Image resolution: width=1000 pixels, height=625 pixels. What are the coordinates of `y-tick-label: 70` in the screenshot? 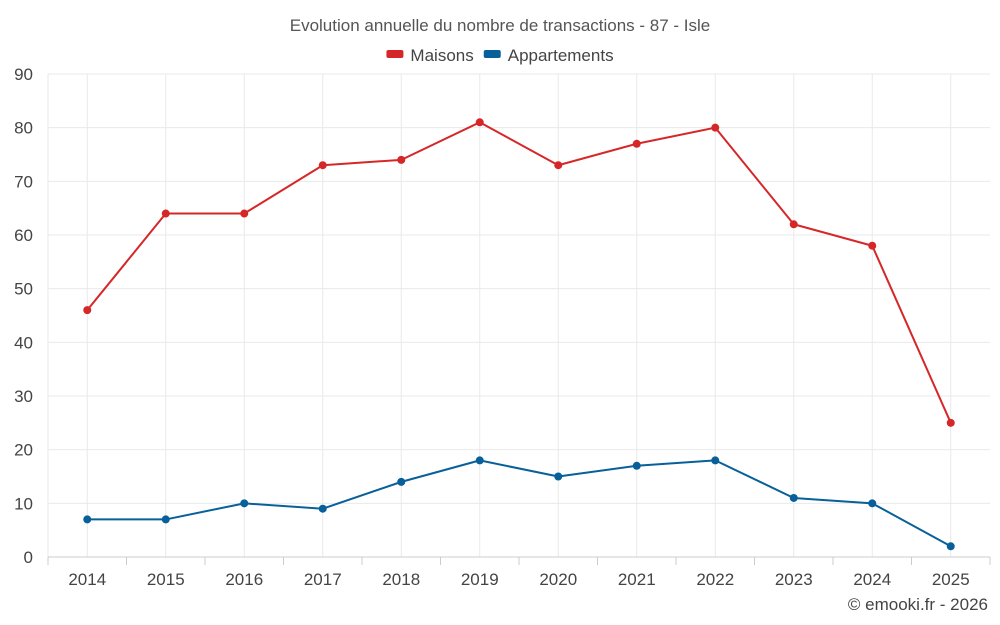 It's located at (23, 181).